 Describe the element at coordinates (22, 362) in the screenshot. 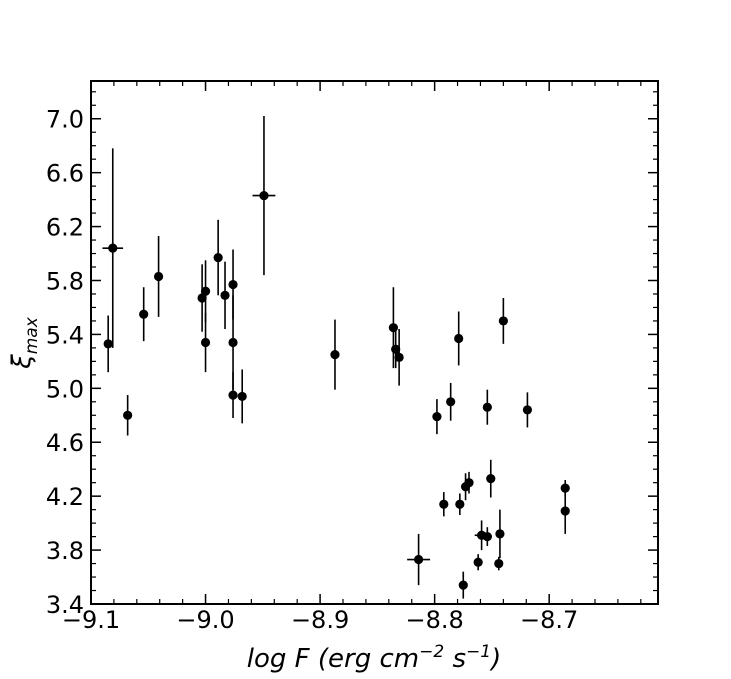

I see `y-axis-title-main: ξ` at that location.